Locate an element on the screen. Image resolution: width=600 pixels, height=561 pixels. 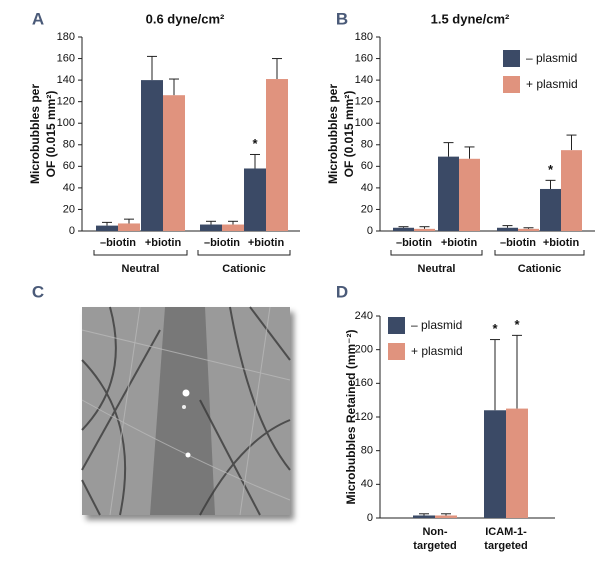
panel-letter: C is located at coordinates (38, 291).